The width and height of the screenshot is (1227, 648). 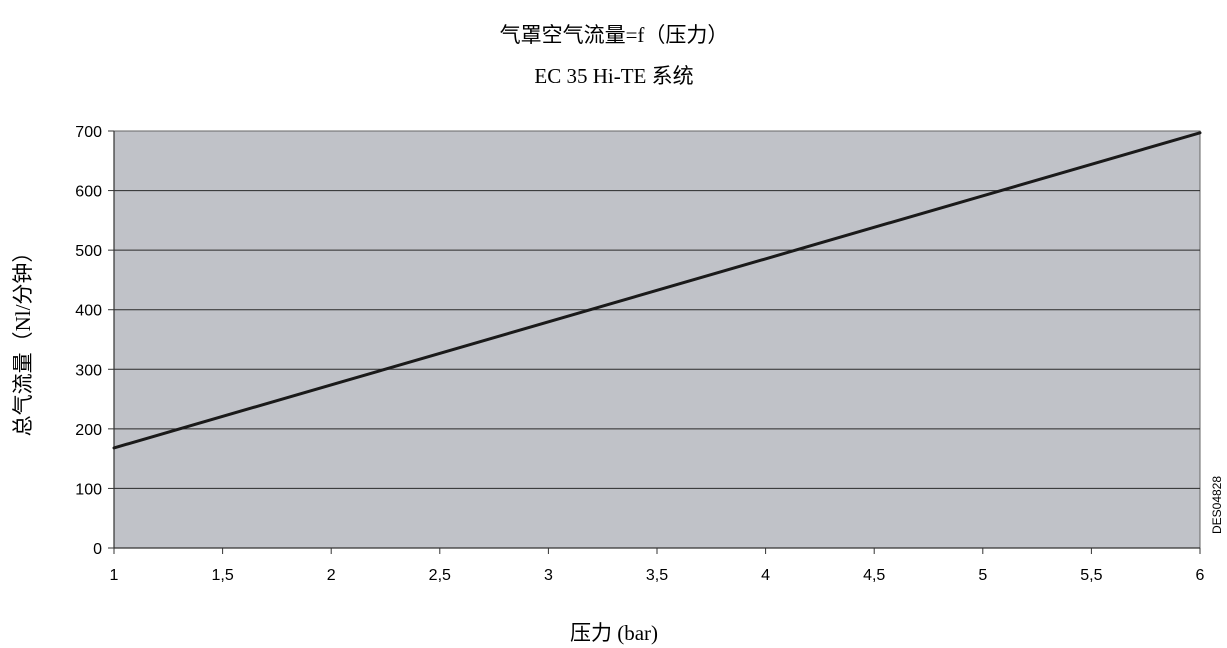 I want to click on x-tick-label: 2, so click(x=331, y=575).